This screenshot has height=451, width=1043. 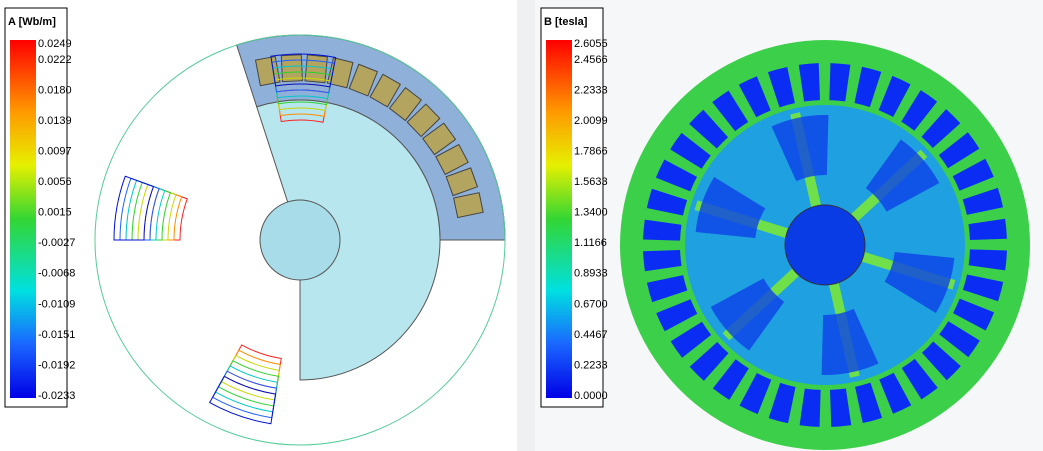 I want to click on legend-title: A [Wb/m], so click(x=32, y=22).